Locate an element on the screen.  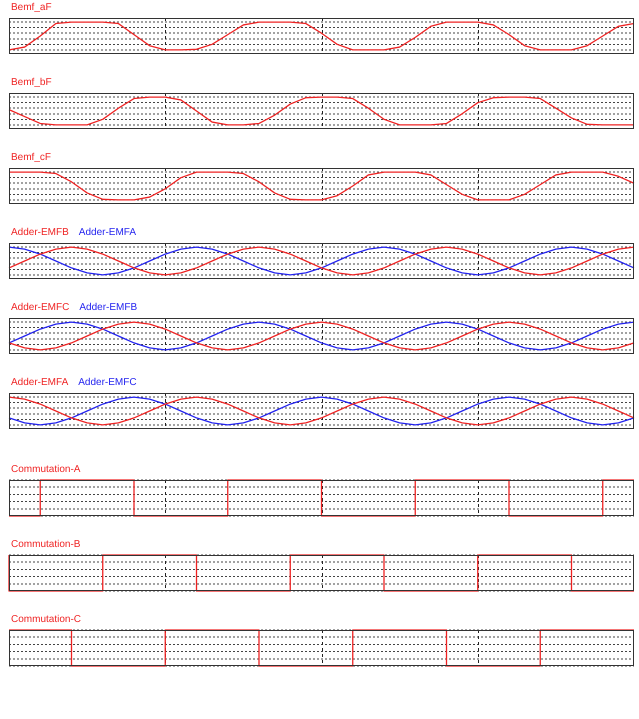
text: Bemf_bF is located at coordinates (31, 83).